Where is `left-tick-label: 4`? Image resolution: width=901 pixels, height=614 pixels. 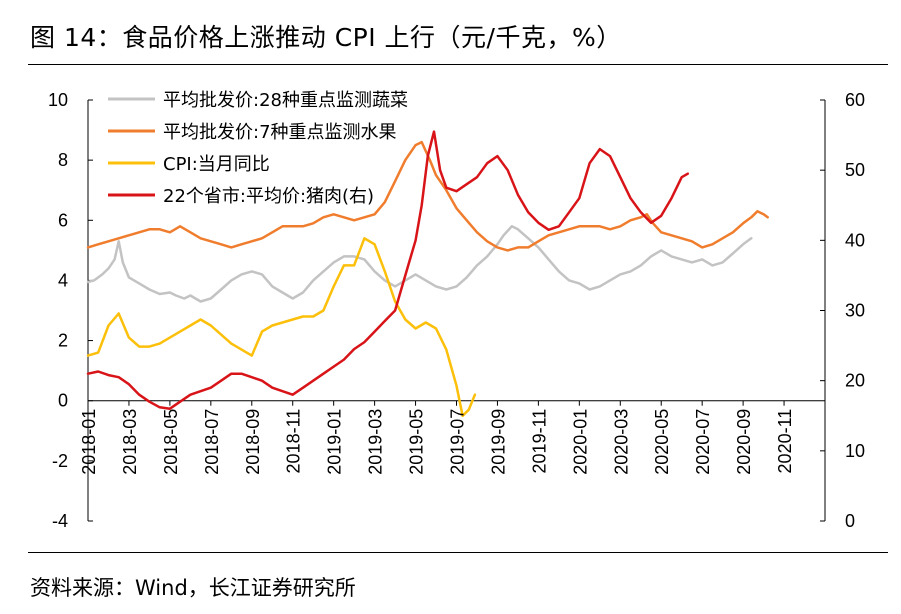 left-tick-label: 4 is located at coordinates (63, 280).